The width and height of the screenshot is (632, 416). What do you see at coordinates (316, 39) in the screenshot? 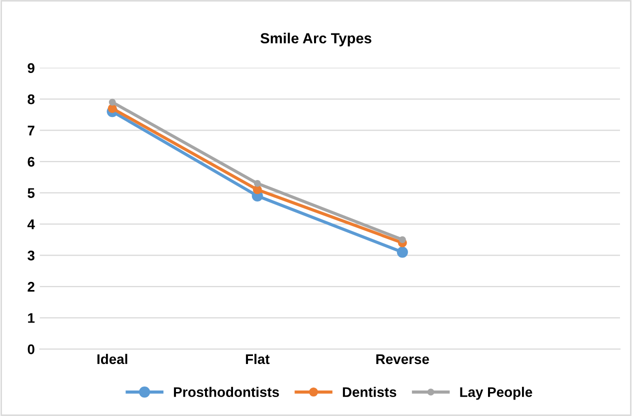
I see `chart-title: Smile Arc Types` at bounding box center [316, 39].